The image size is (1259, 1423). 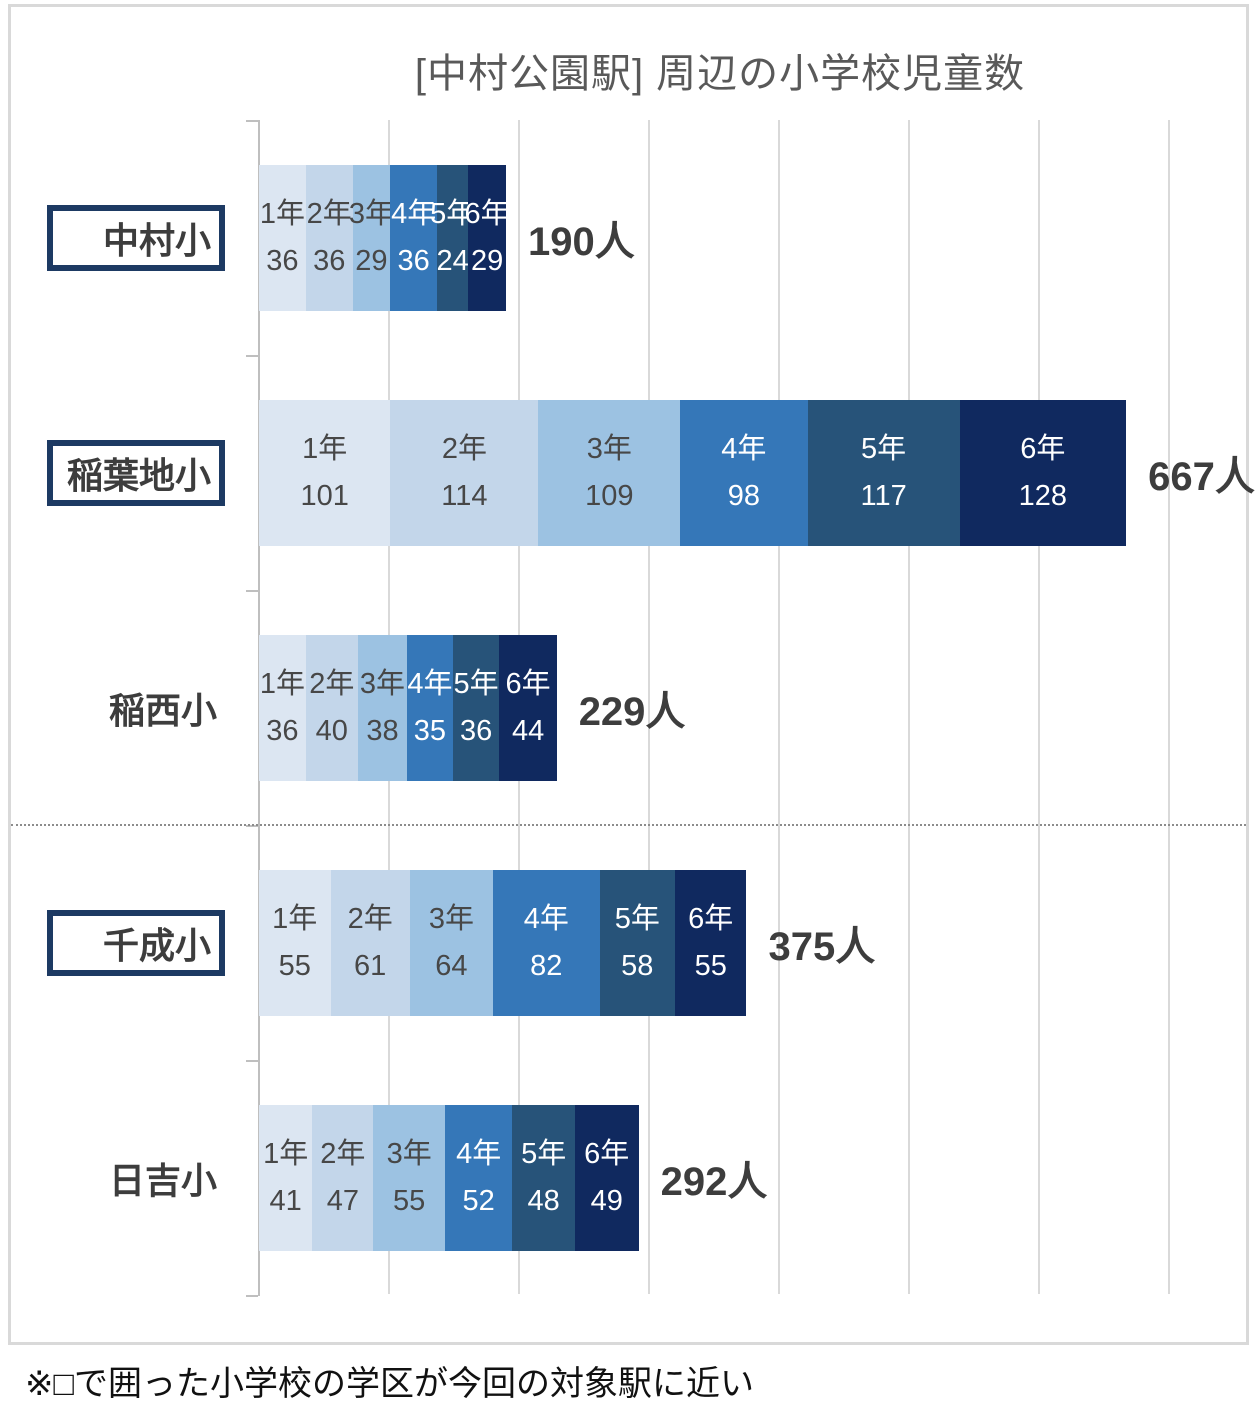 I want to click on bar-segment: 3年 55, so click(x=409, y=1177).